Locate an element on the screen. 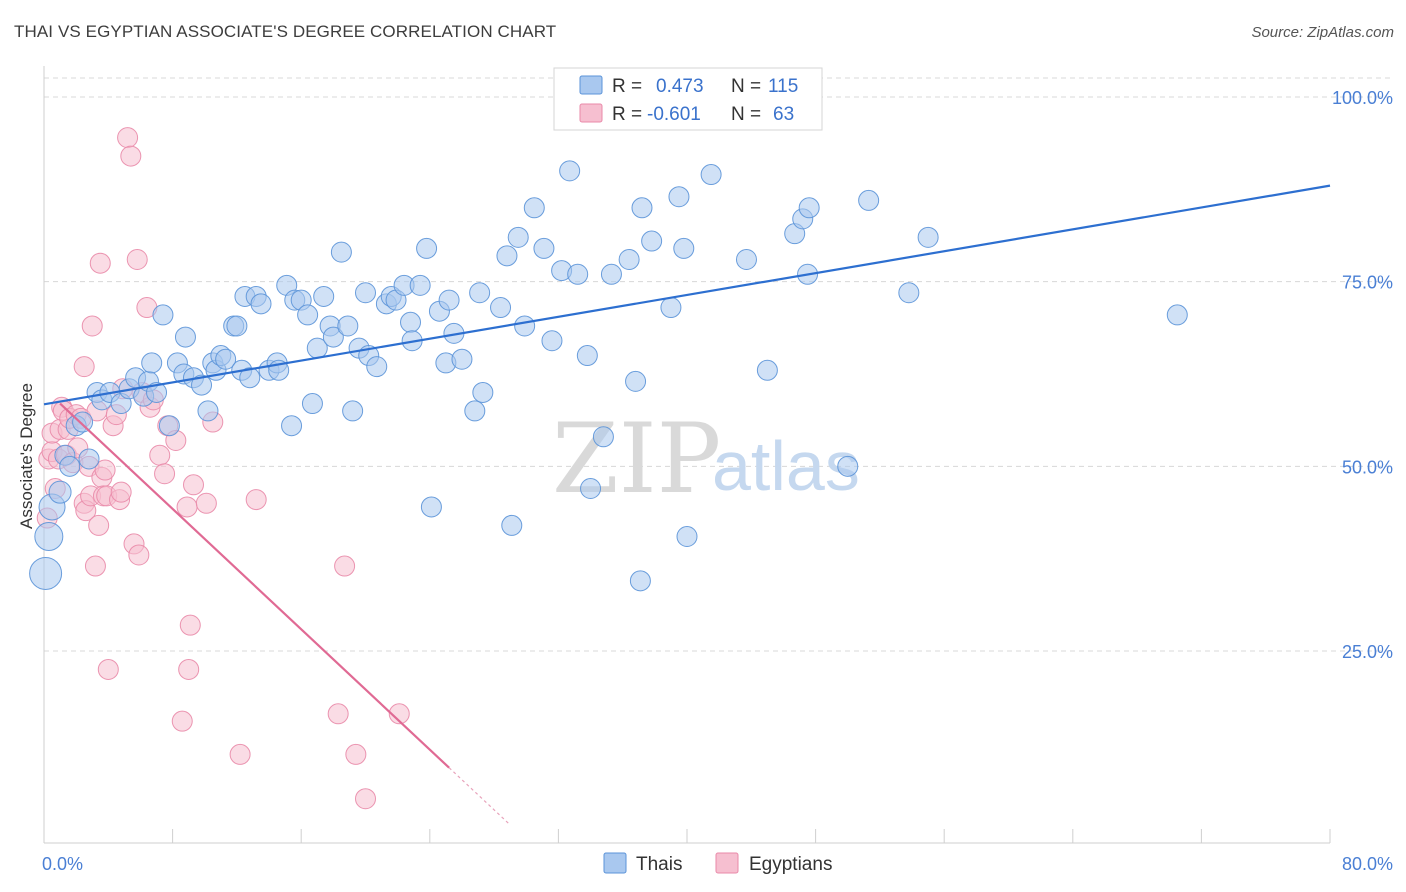  legend-box: R = 0.473 N = 115 R = -0.601 N = 63 is located at coordinates (688, 99).